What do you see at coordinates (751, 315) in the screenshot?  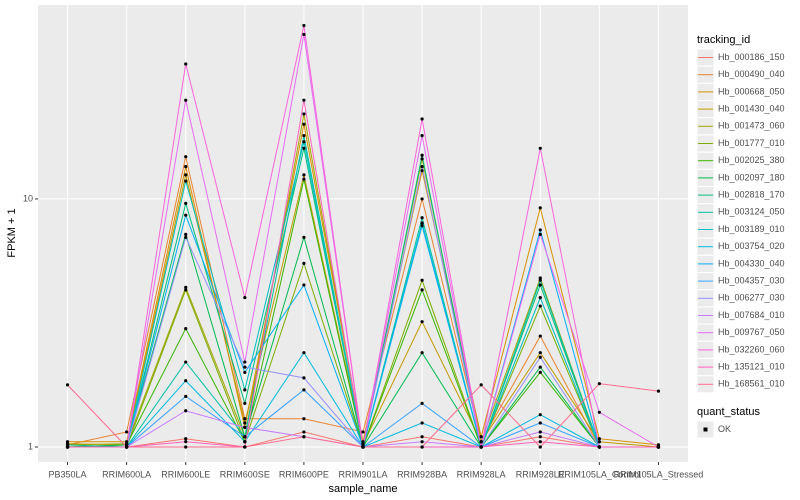 I see `legend-label: Hb_007684_010` at bounding box center [751, 315].